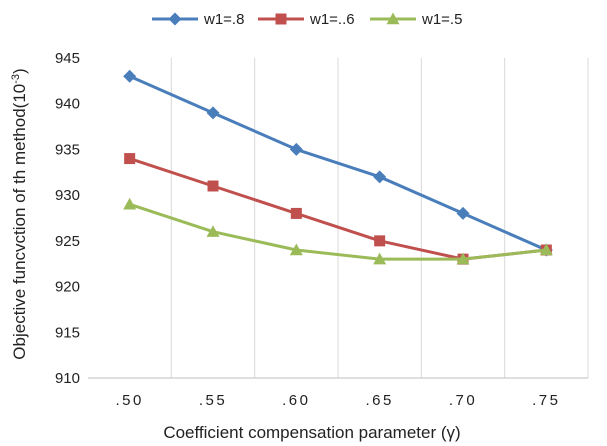 Image resolution: width=607 pixels, height=446 pixels. Describe the element at coordinates (67, 195) in the screenshot. I see `y-tick-label: 930` at that location.